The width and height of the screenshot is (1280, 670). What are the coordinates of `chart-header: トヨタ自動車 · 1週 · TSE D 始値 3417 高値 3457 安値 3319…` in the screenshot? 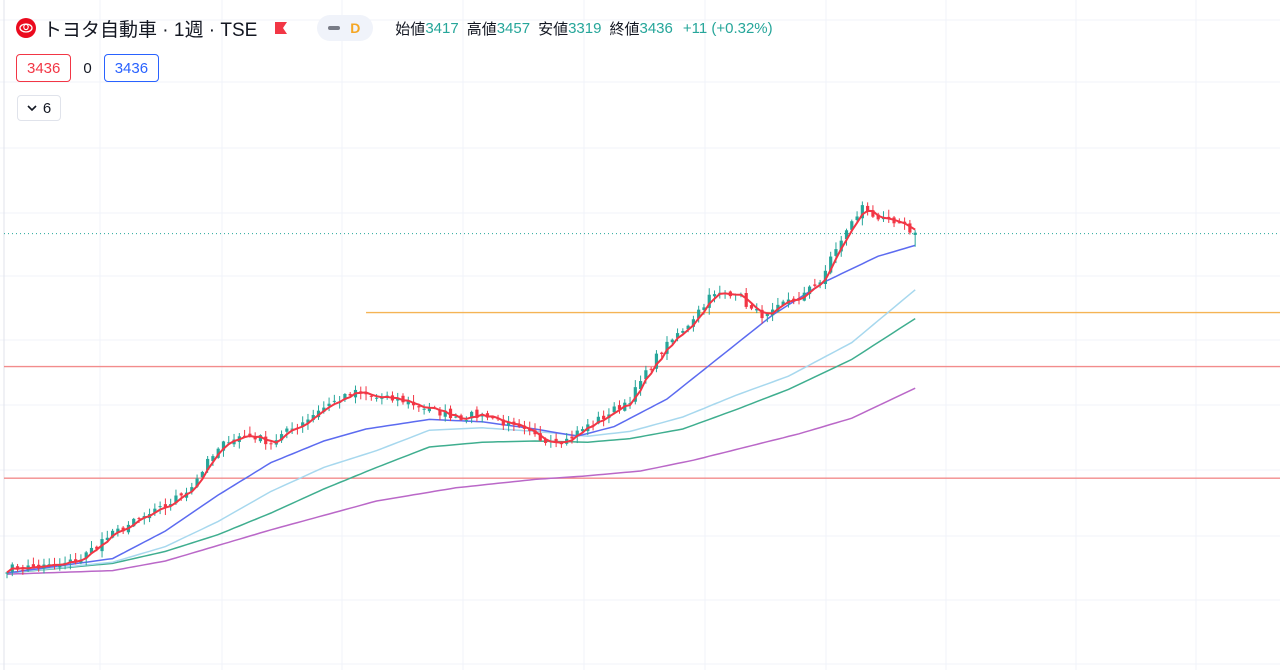 It's located at (394, 28).